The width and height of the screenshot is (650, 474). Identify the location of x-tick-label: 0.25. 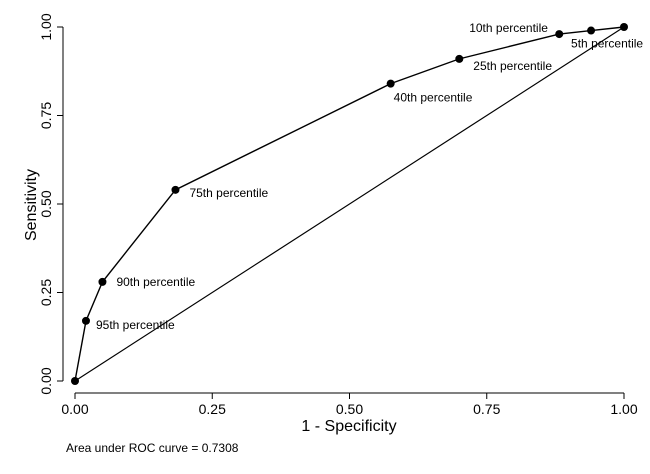
(212, 409).